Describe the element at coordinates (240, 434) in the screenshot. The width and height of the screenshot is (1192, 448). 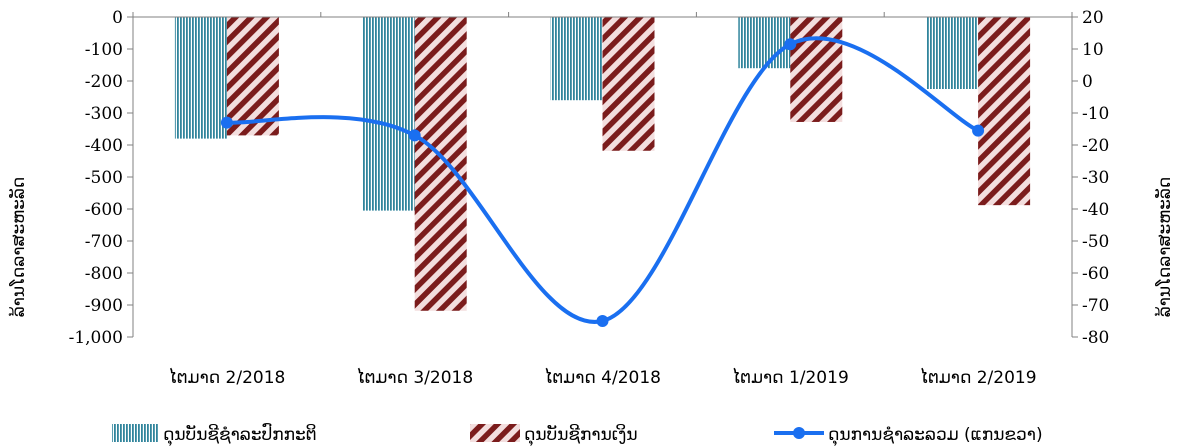
I see `legend-label-current-account: ດຸນບັນຊີຊໍາລະປົກກະຕິ` at that location.